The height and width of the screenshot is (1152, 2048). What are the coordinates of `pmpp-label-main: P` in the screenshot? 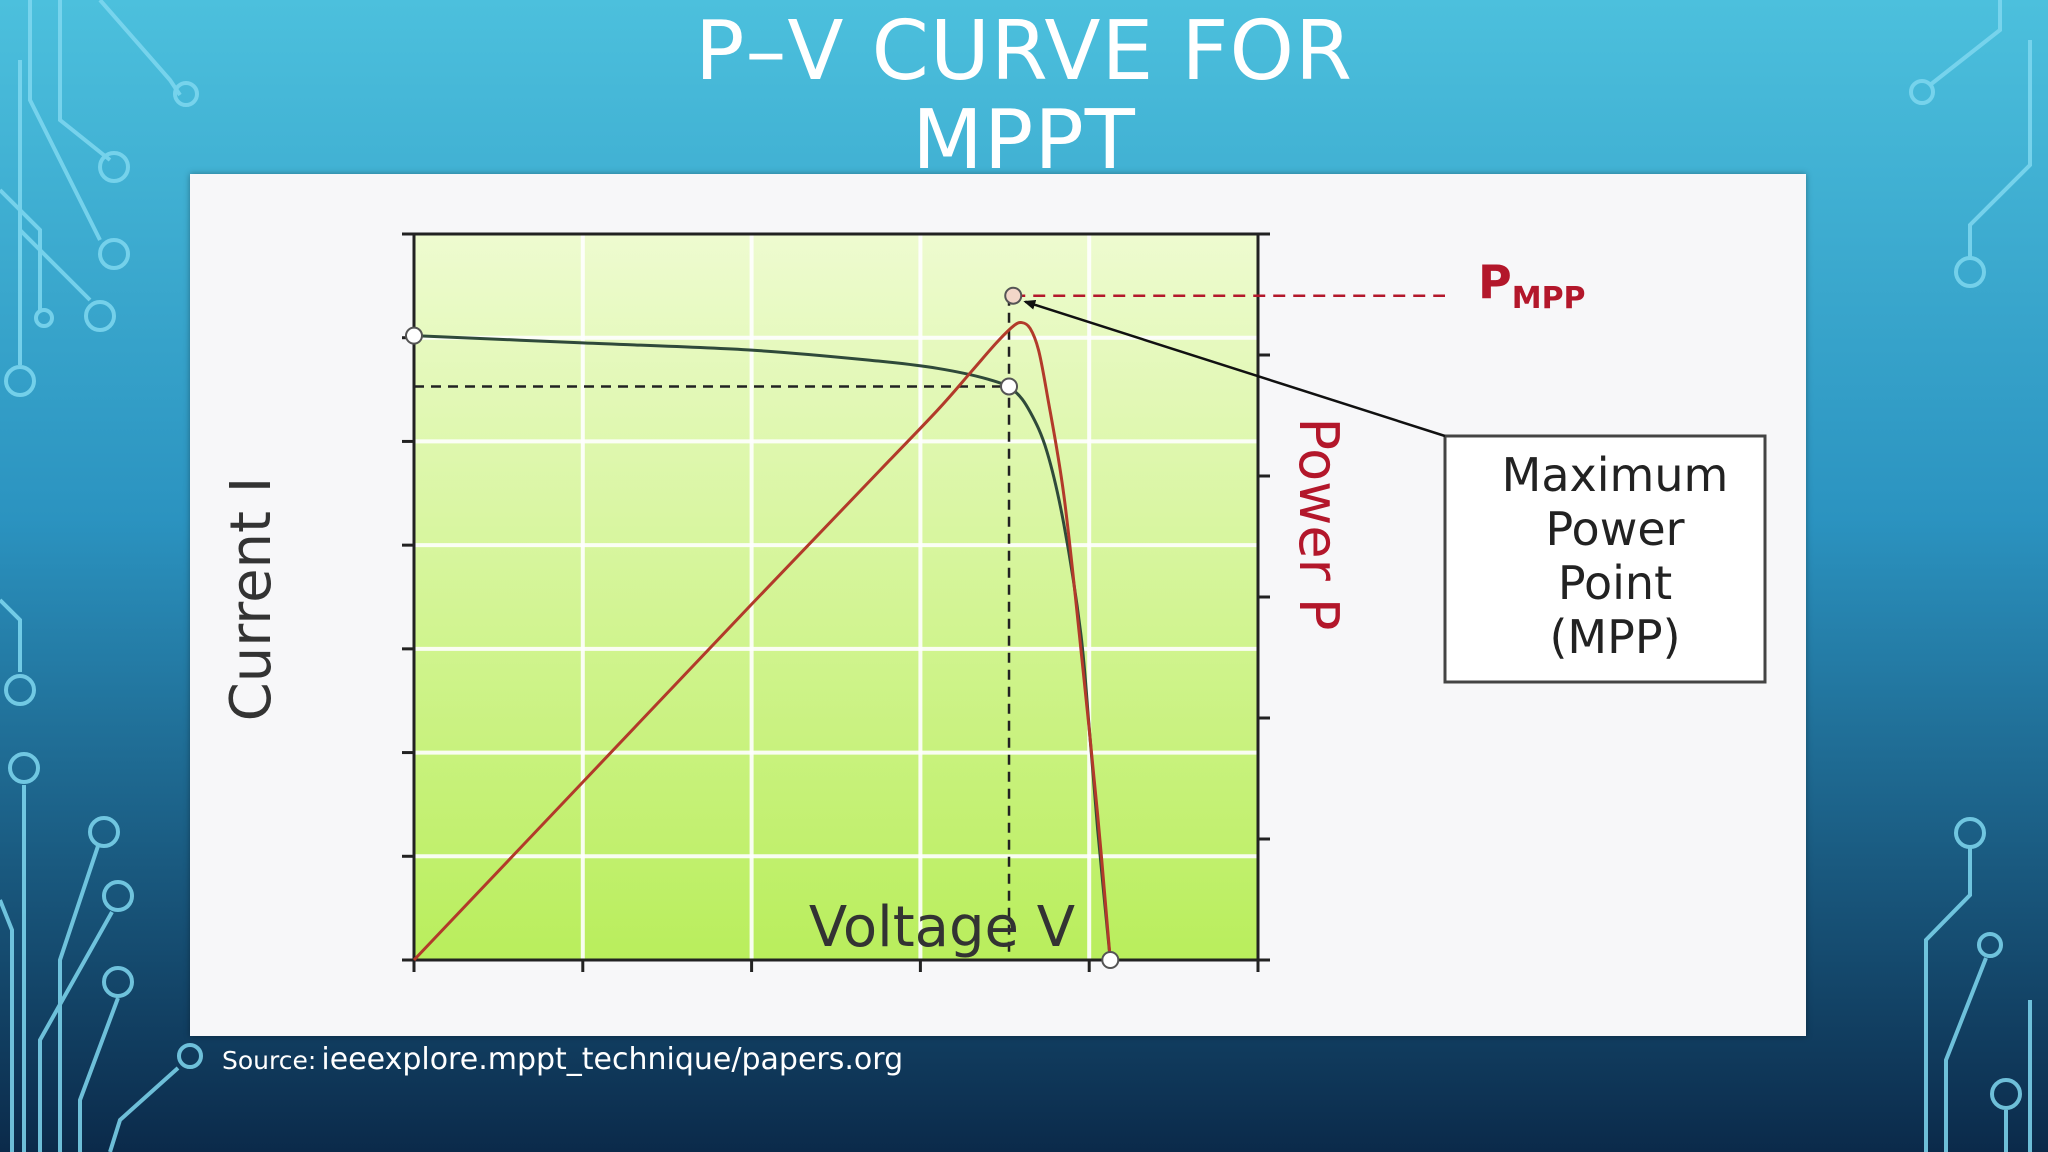 It's located at (1495, 282).